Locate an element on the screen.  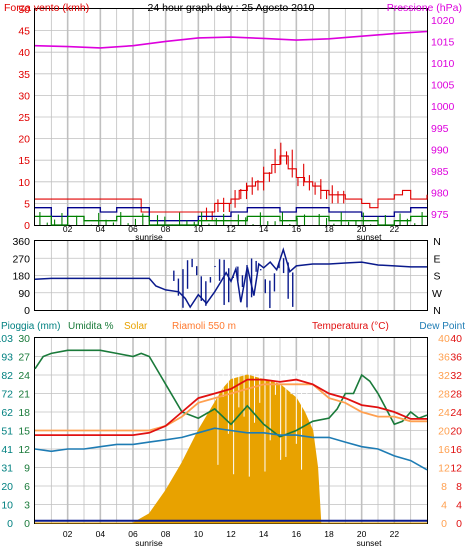
pressure-axis-label: Pressione (hPa) is located at coordinates (424, 8).